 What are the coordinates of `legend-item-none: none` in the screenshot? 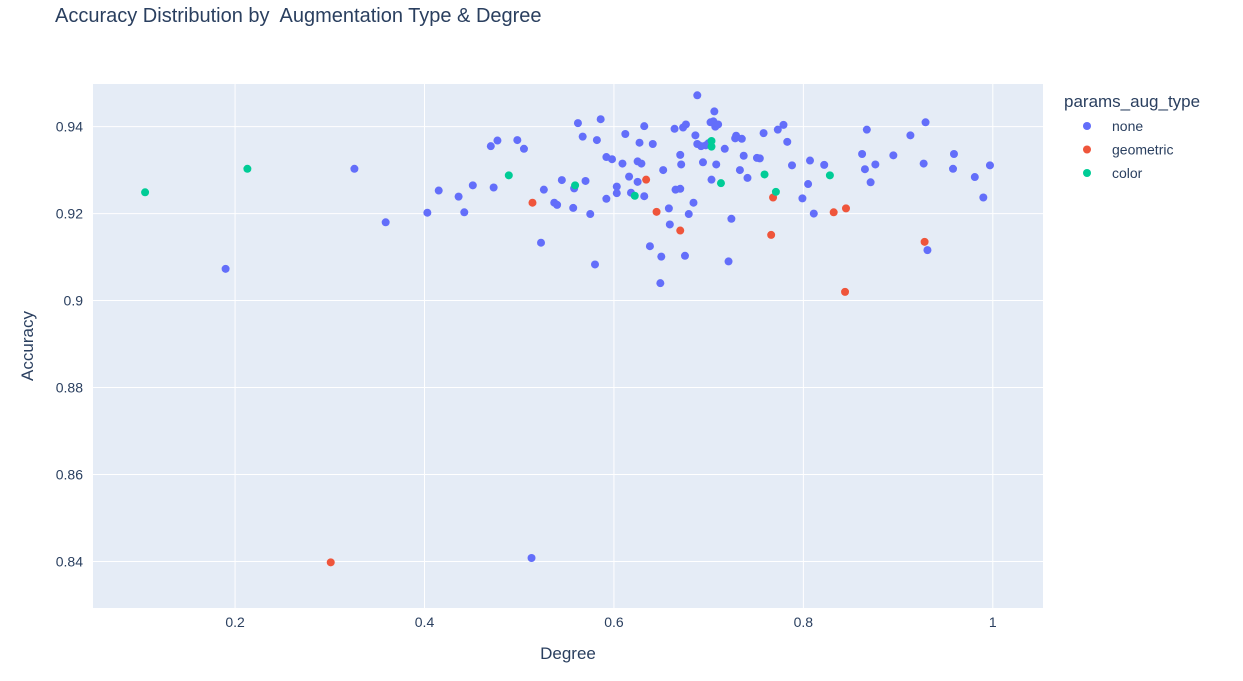 It's located at (1113, 126).